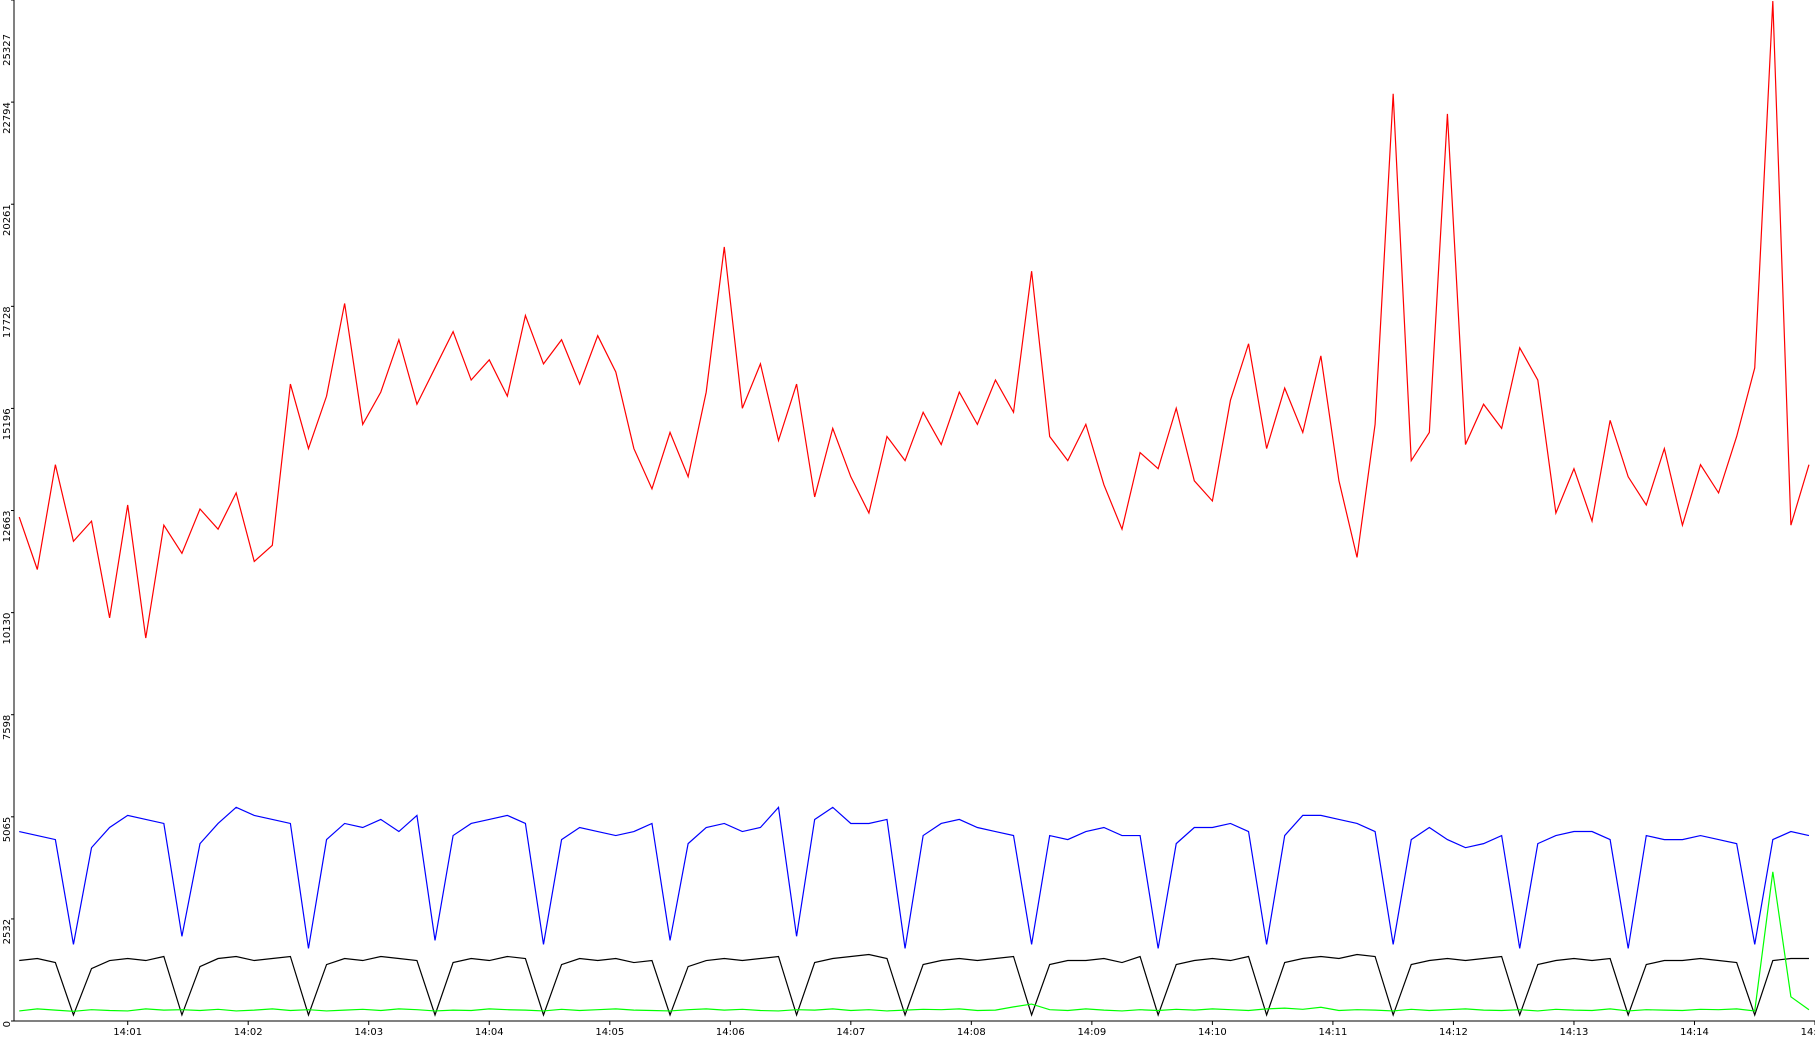 The image size is (1815, 1039). What do you see at coordinates (1332, 1032) in the screenshot?
I see `x-tick-label: 14:11` at bounding box center [1332, 1032].